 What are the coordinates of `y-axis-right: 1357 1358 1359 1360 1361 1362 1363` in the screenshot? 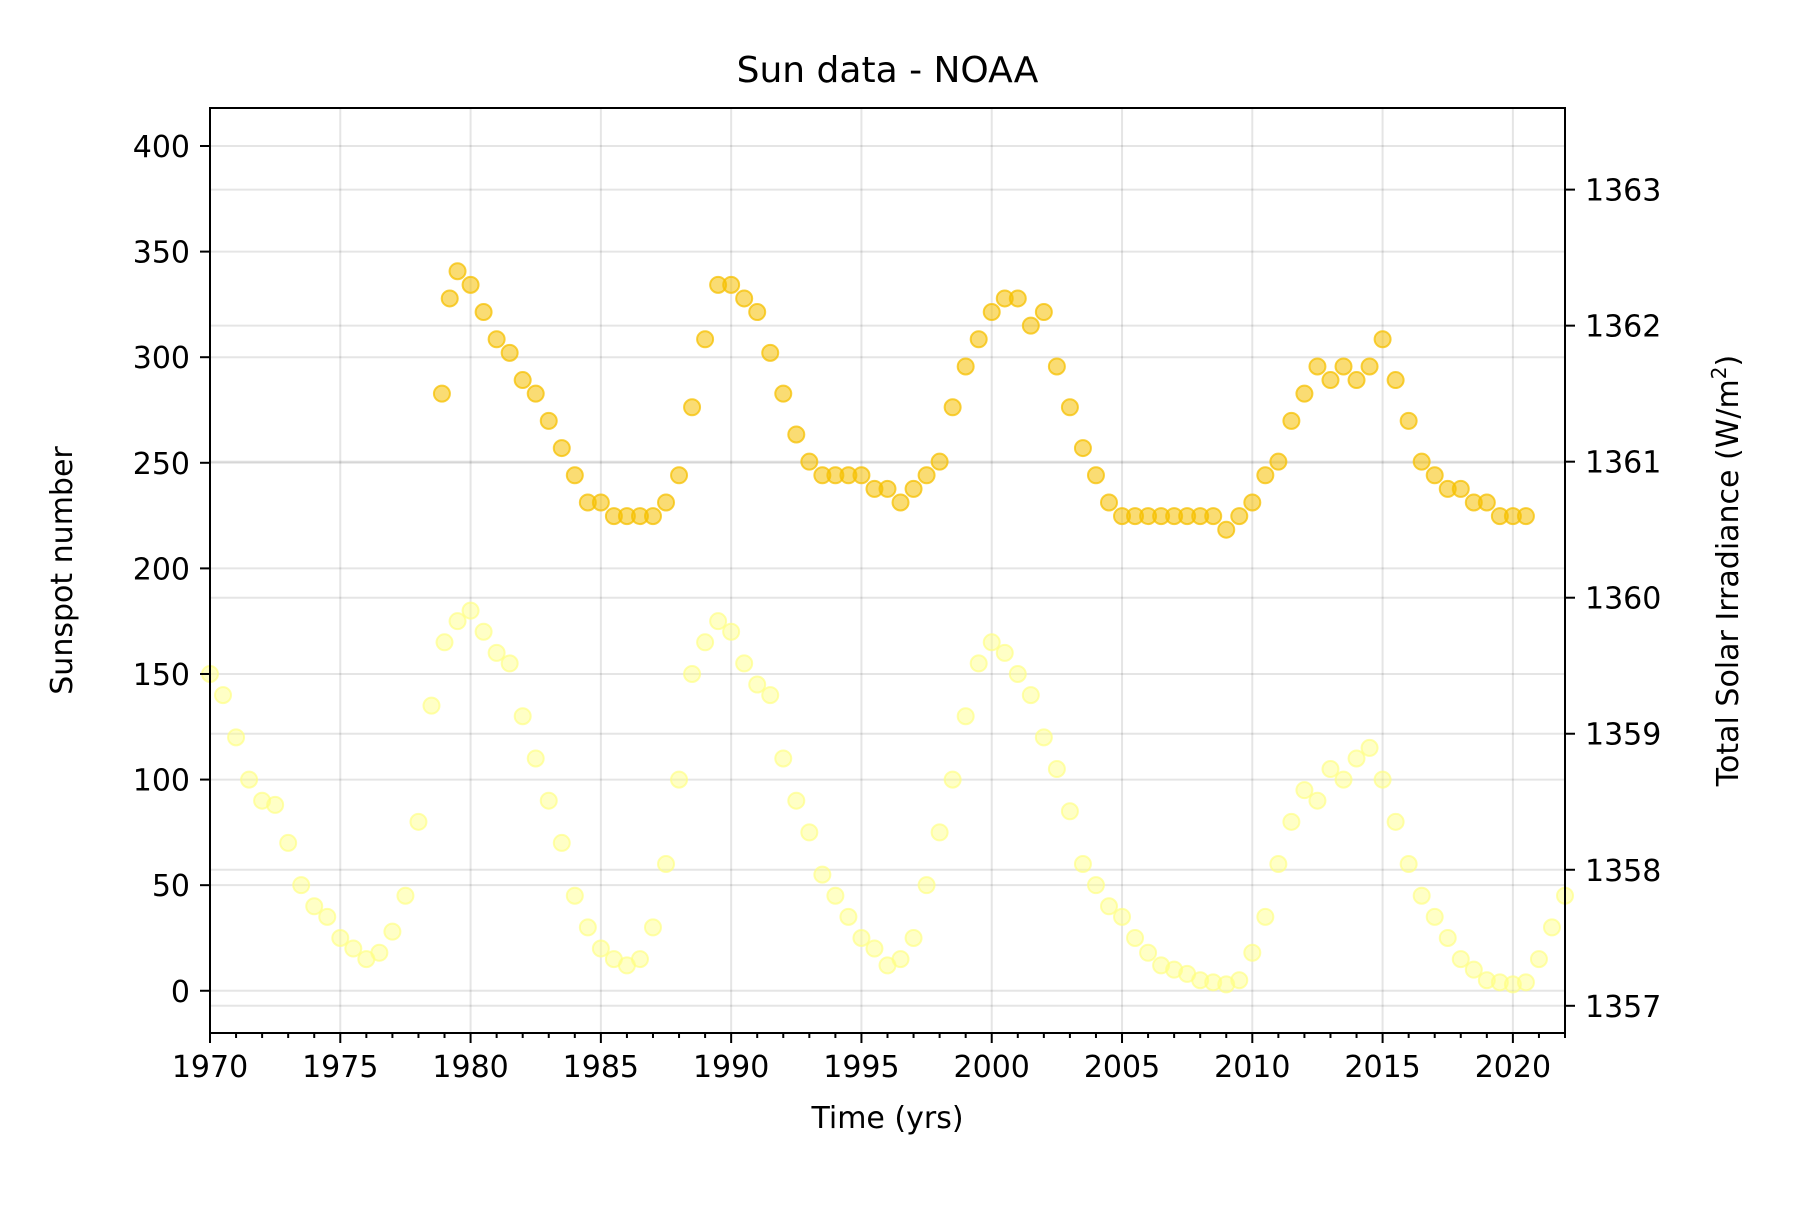 It's located at (1613, 599).